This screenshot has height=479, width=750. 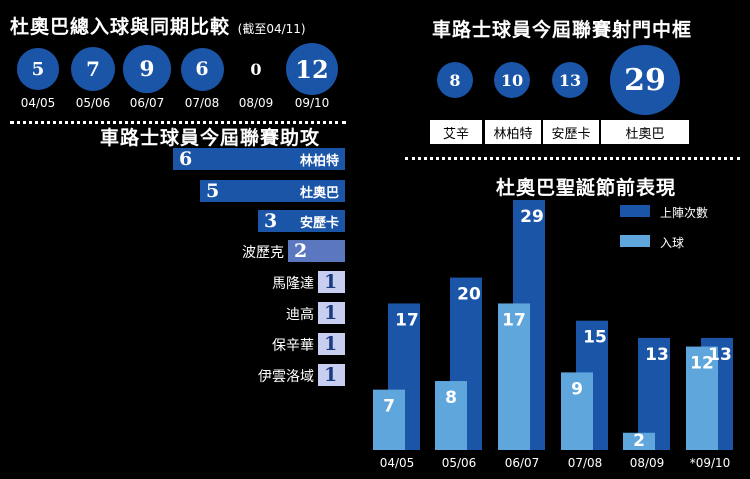 I want to click on goals-circle: 9, so click(x=147, y=69).